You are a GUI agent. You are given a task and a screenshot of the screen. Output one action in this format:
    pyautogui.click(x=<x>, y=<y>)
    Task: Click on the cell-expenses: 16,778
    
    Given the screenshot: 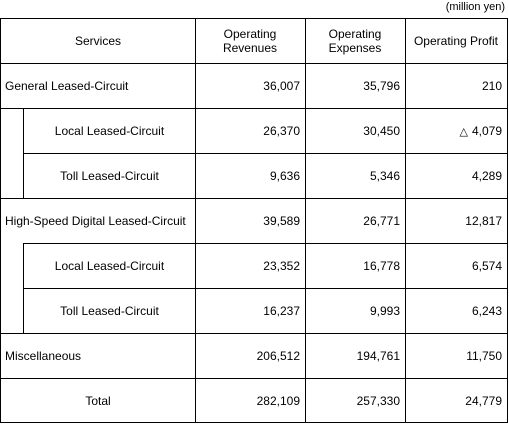 What is the action you would take?
    pyautogui.click(x=355, y=266)
    